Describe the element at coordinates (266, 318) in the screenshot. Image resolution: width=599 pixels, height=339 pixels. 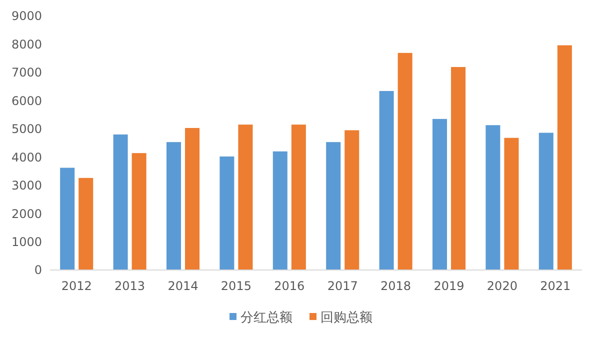
I see `legend-label: 分红总额` at that location.